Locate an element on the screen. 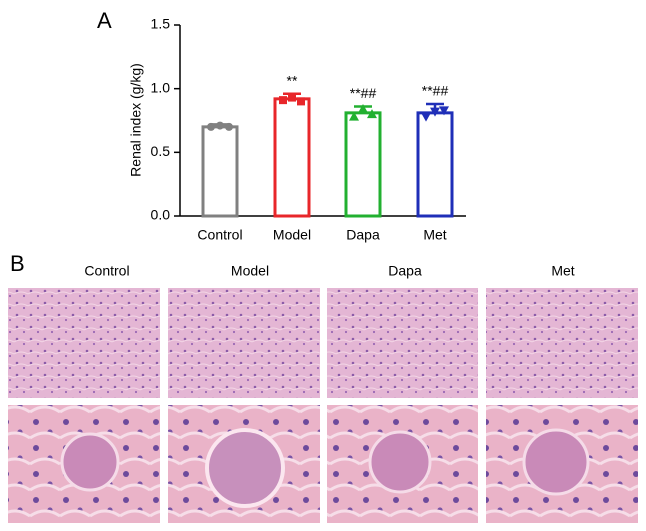  column-label: Met is located at coordinates (562, 271).